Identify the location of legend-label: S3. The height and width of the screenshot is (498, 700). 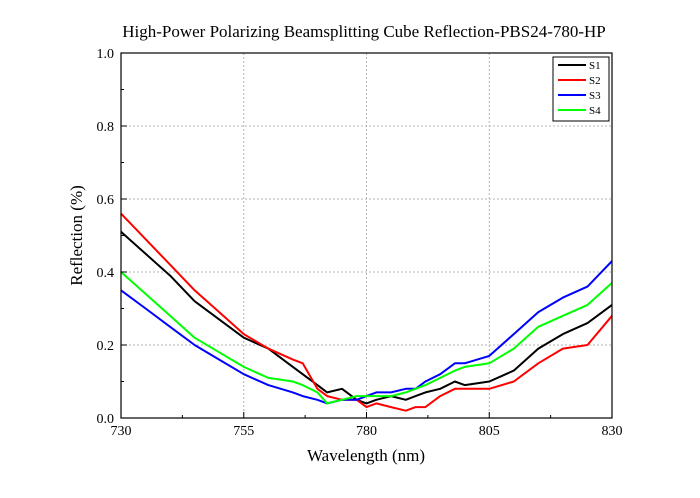
(595, 96).